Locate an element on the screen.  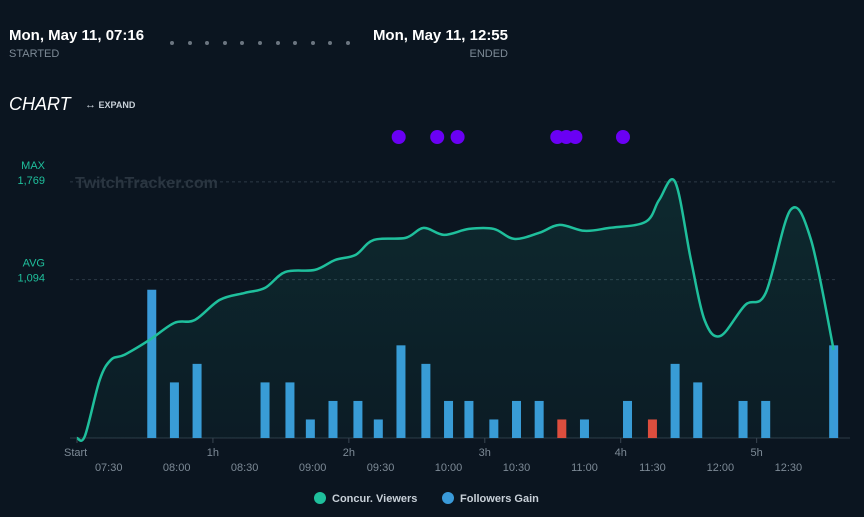
x2-tick-label: 08:30 is located at coordinates (245, 468).